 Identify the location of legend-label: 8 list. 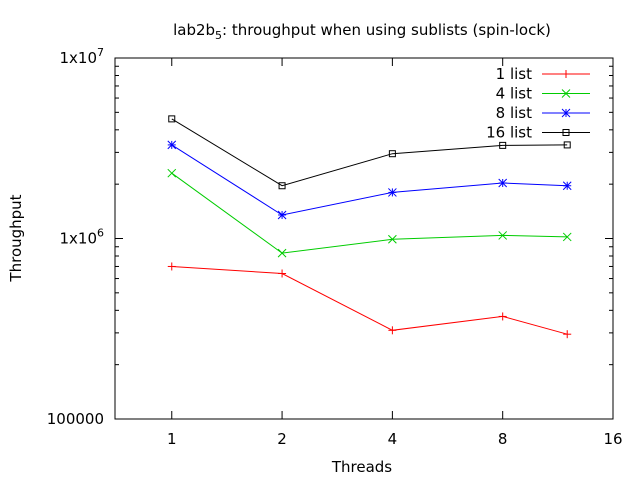
(514, 113).